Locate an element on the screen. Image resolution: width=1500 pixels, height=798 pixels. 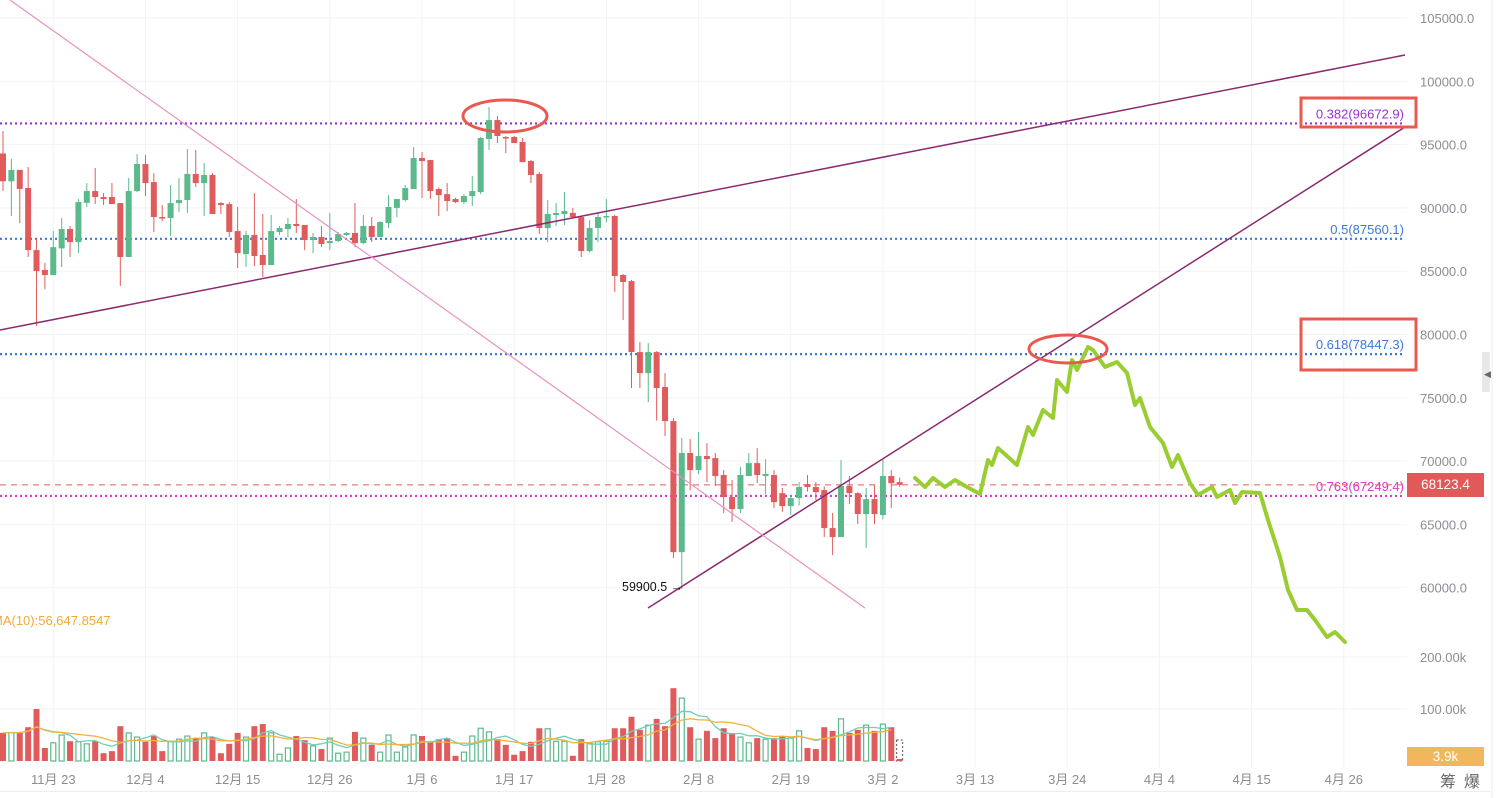
highlight-ellipse-top is located at coordinates (505, 116).